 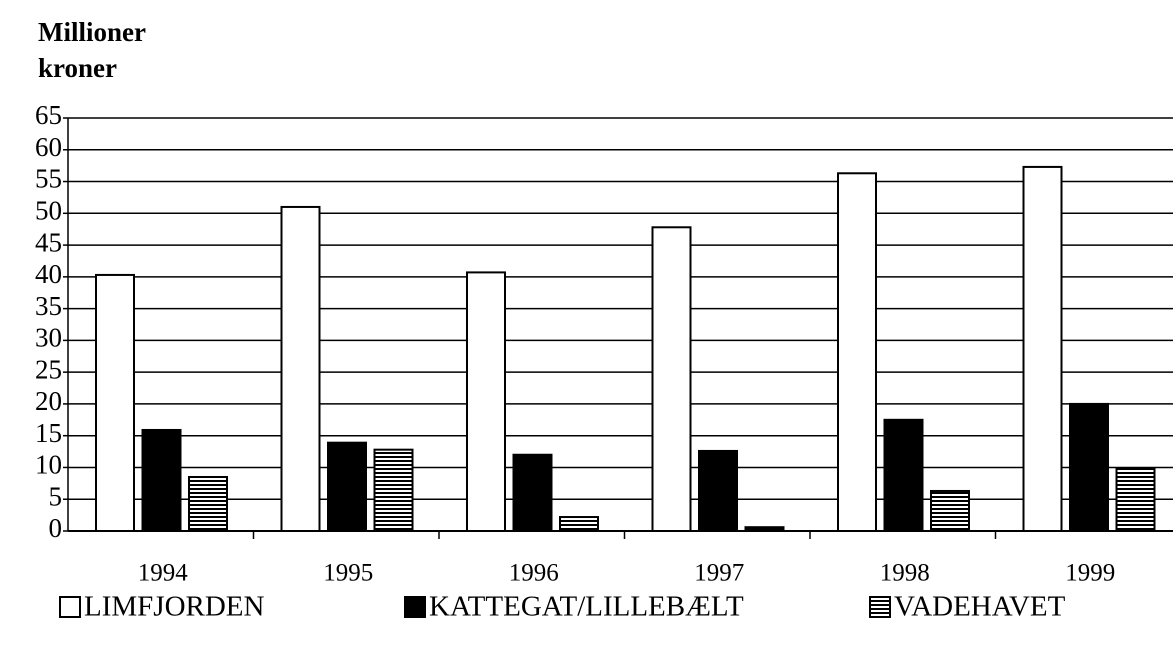 I want to click on y-tick-label: 60, so click(x=48, y=147).